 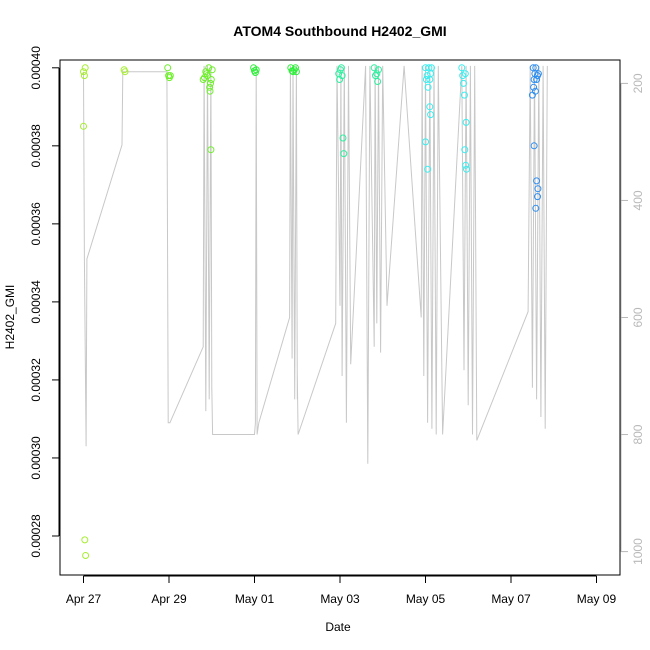 What do you see at coordinates (36, 302) in the screenshot?
I see `y-tick-label: 0.00034` at bounding box center [36, 302].